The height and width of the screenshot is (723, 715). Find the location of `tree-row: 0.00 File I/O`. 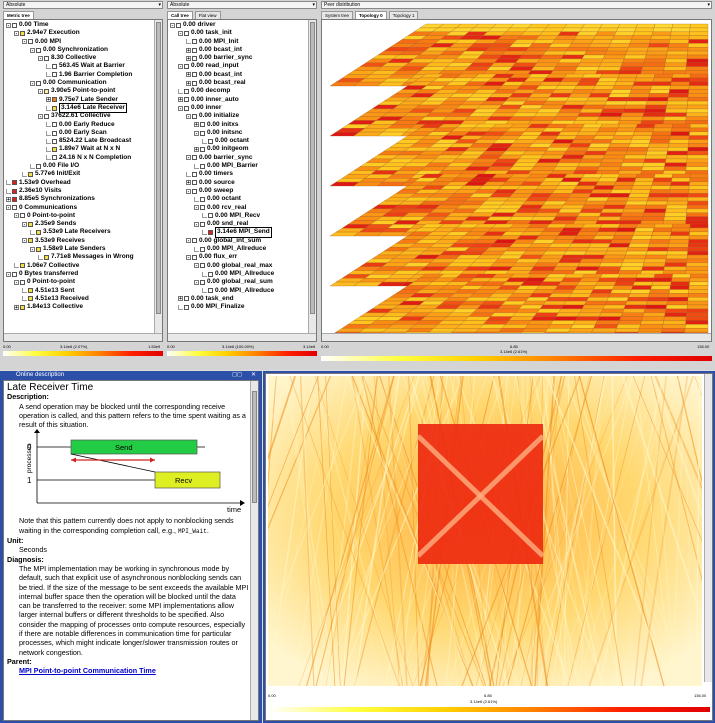

tree-row: 0.00 File I/O is located at coordinates (80, 166).